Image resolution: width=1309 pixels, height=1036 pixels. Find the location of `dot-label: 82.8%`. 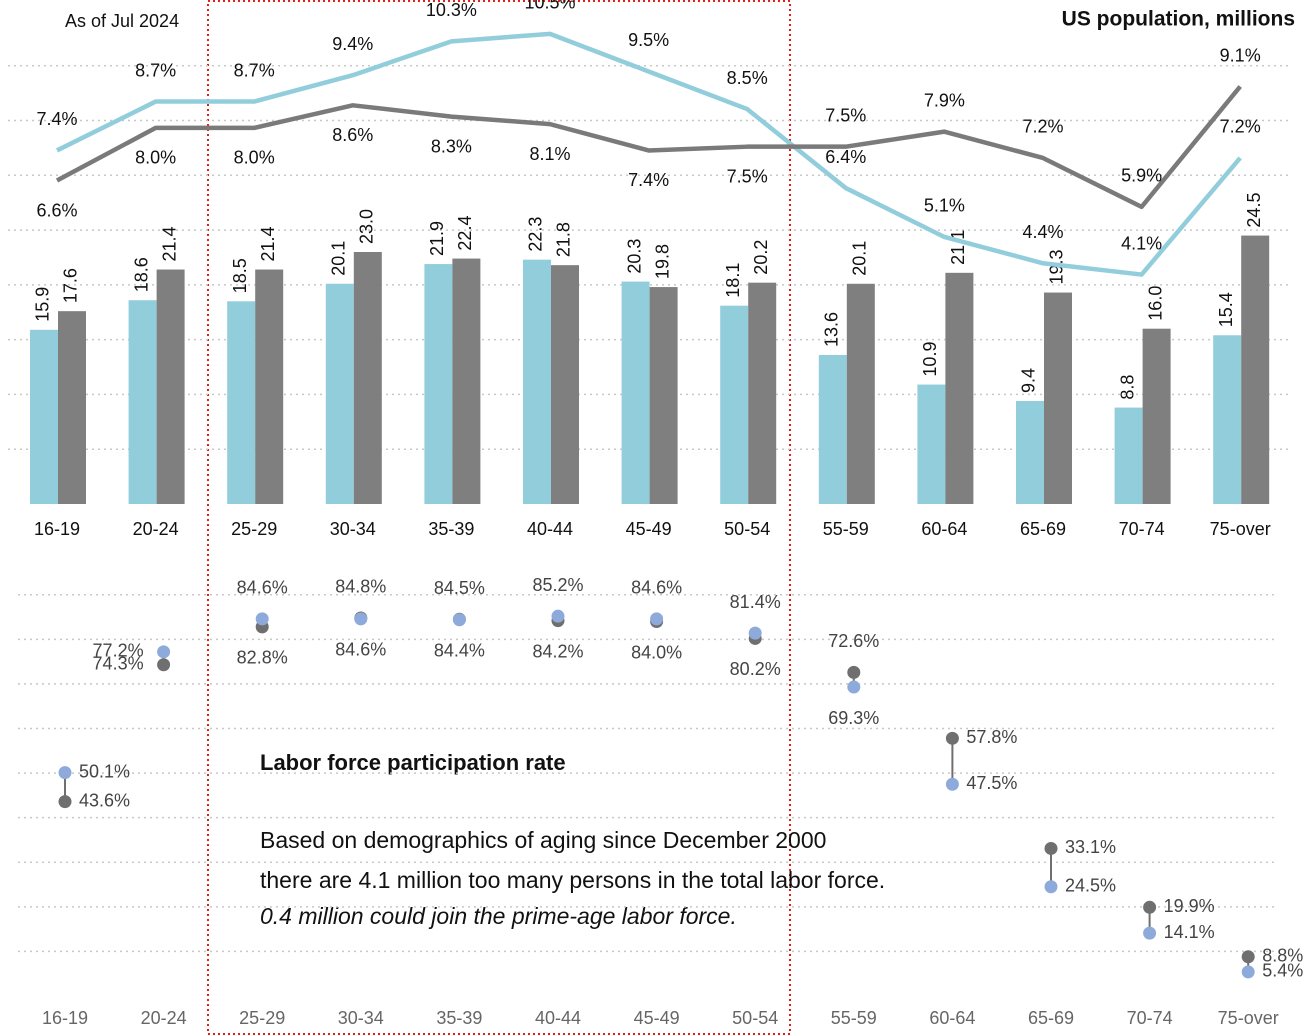

dot-label: 82.8% is located at coordinates (262, 658).